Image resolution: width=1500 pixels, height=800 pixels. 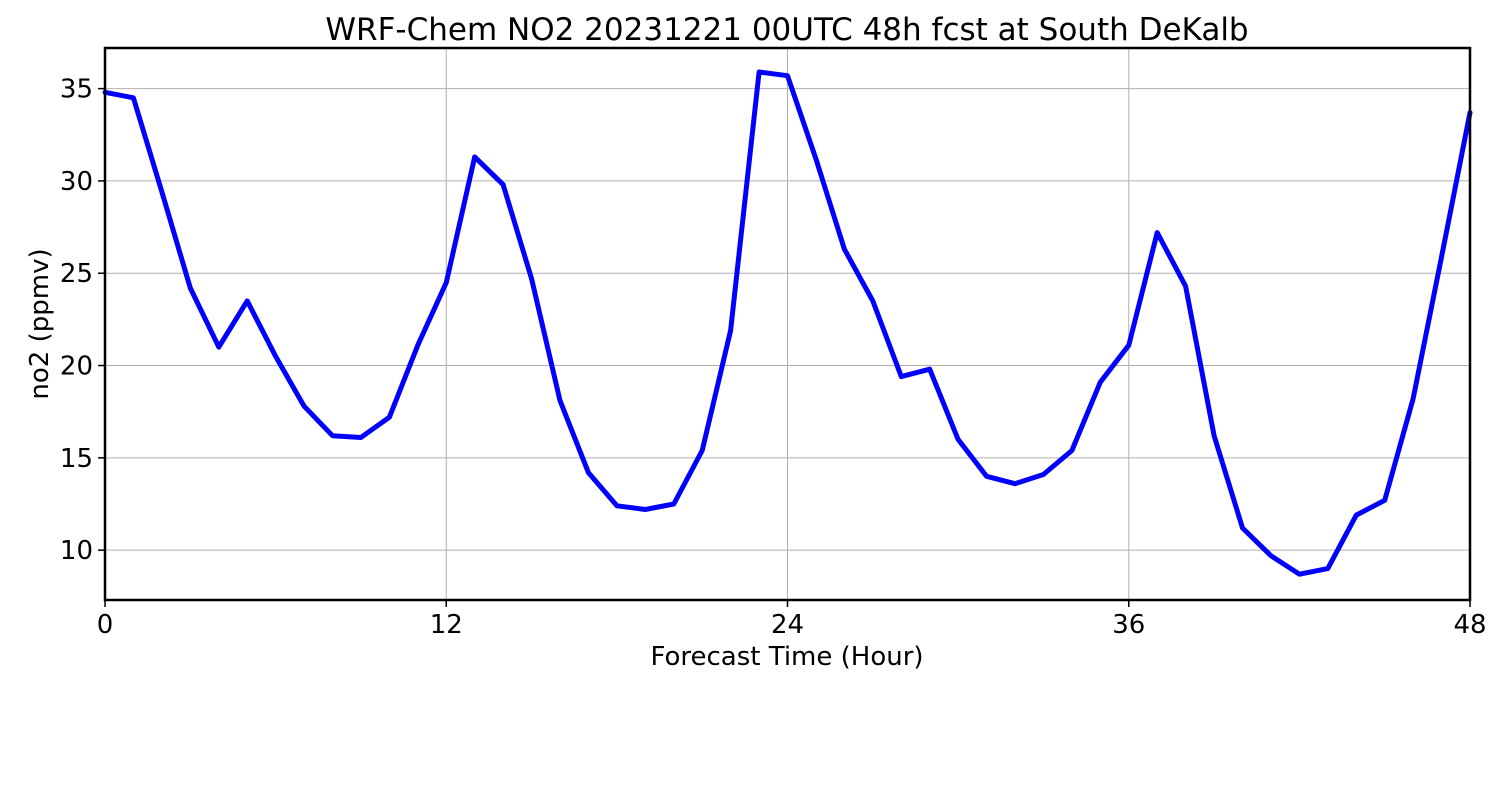 I want to click on y-tick-label: 10, so click(x=76, y=551).